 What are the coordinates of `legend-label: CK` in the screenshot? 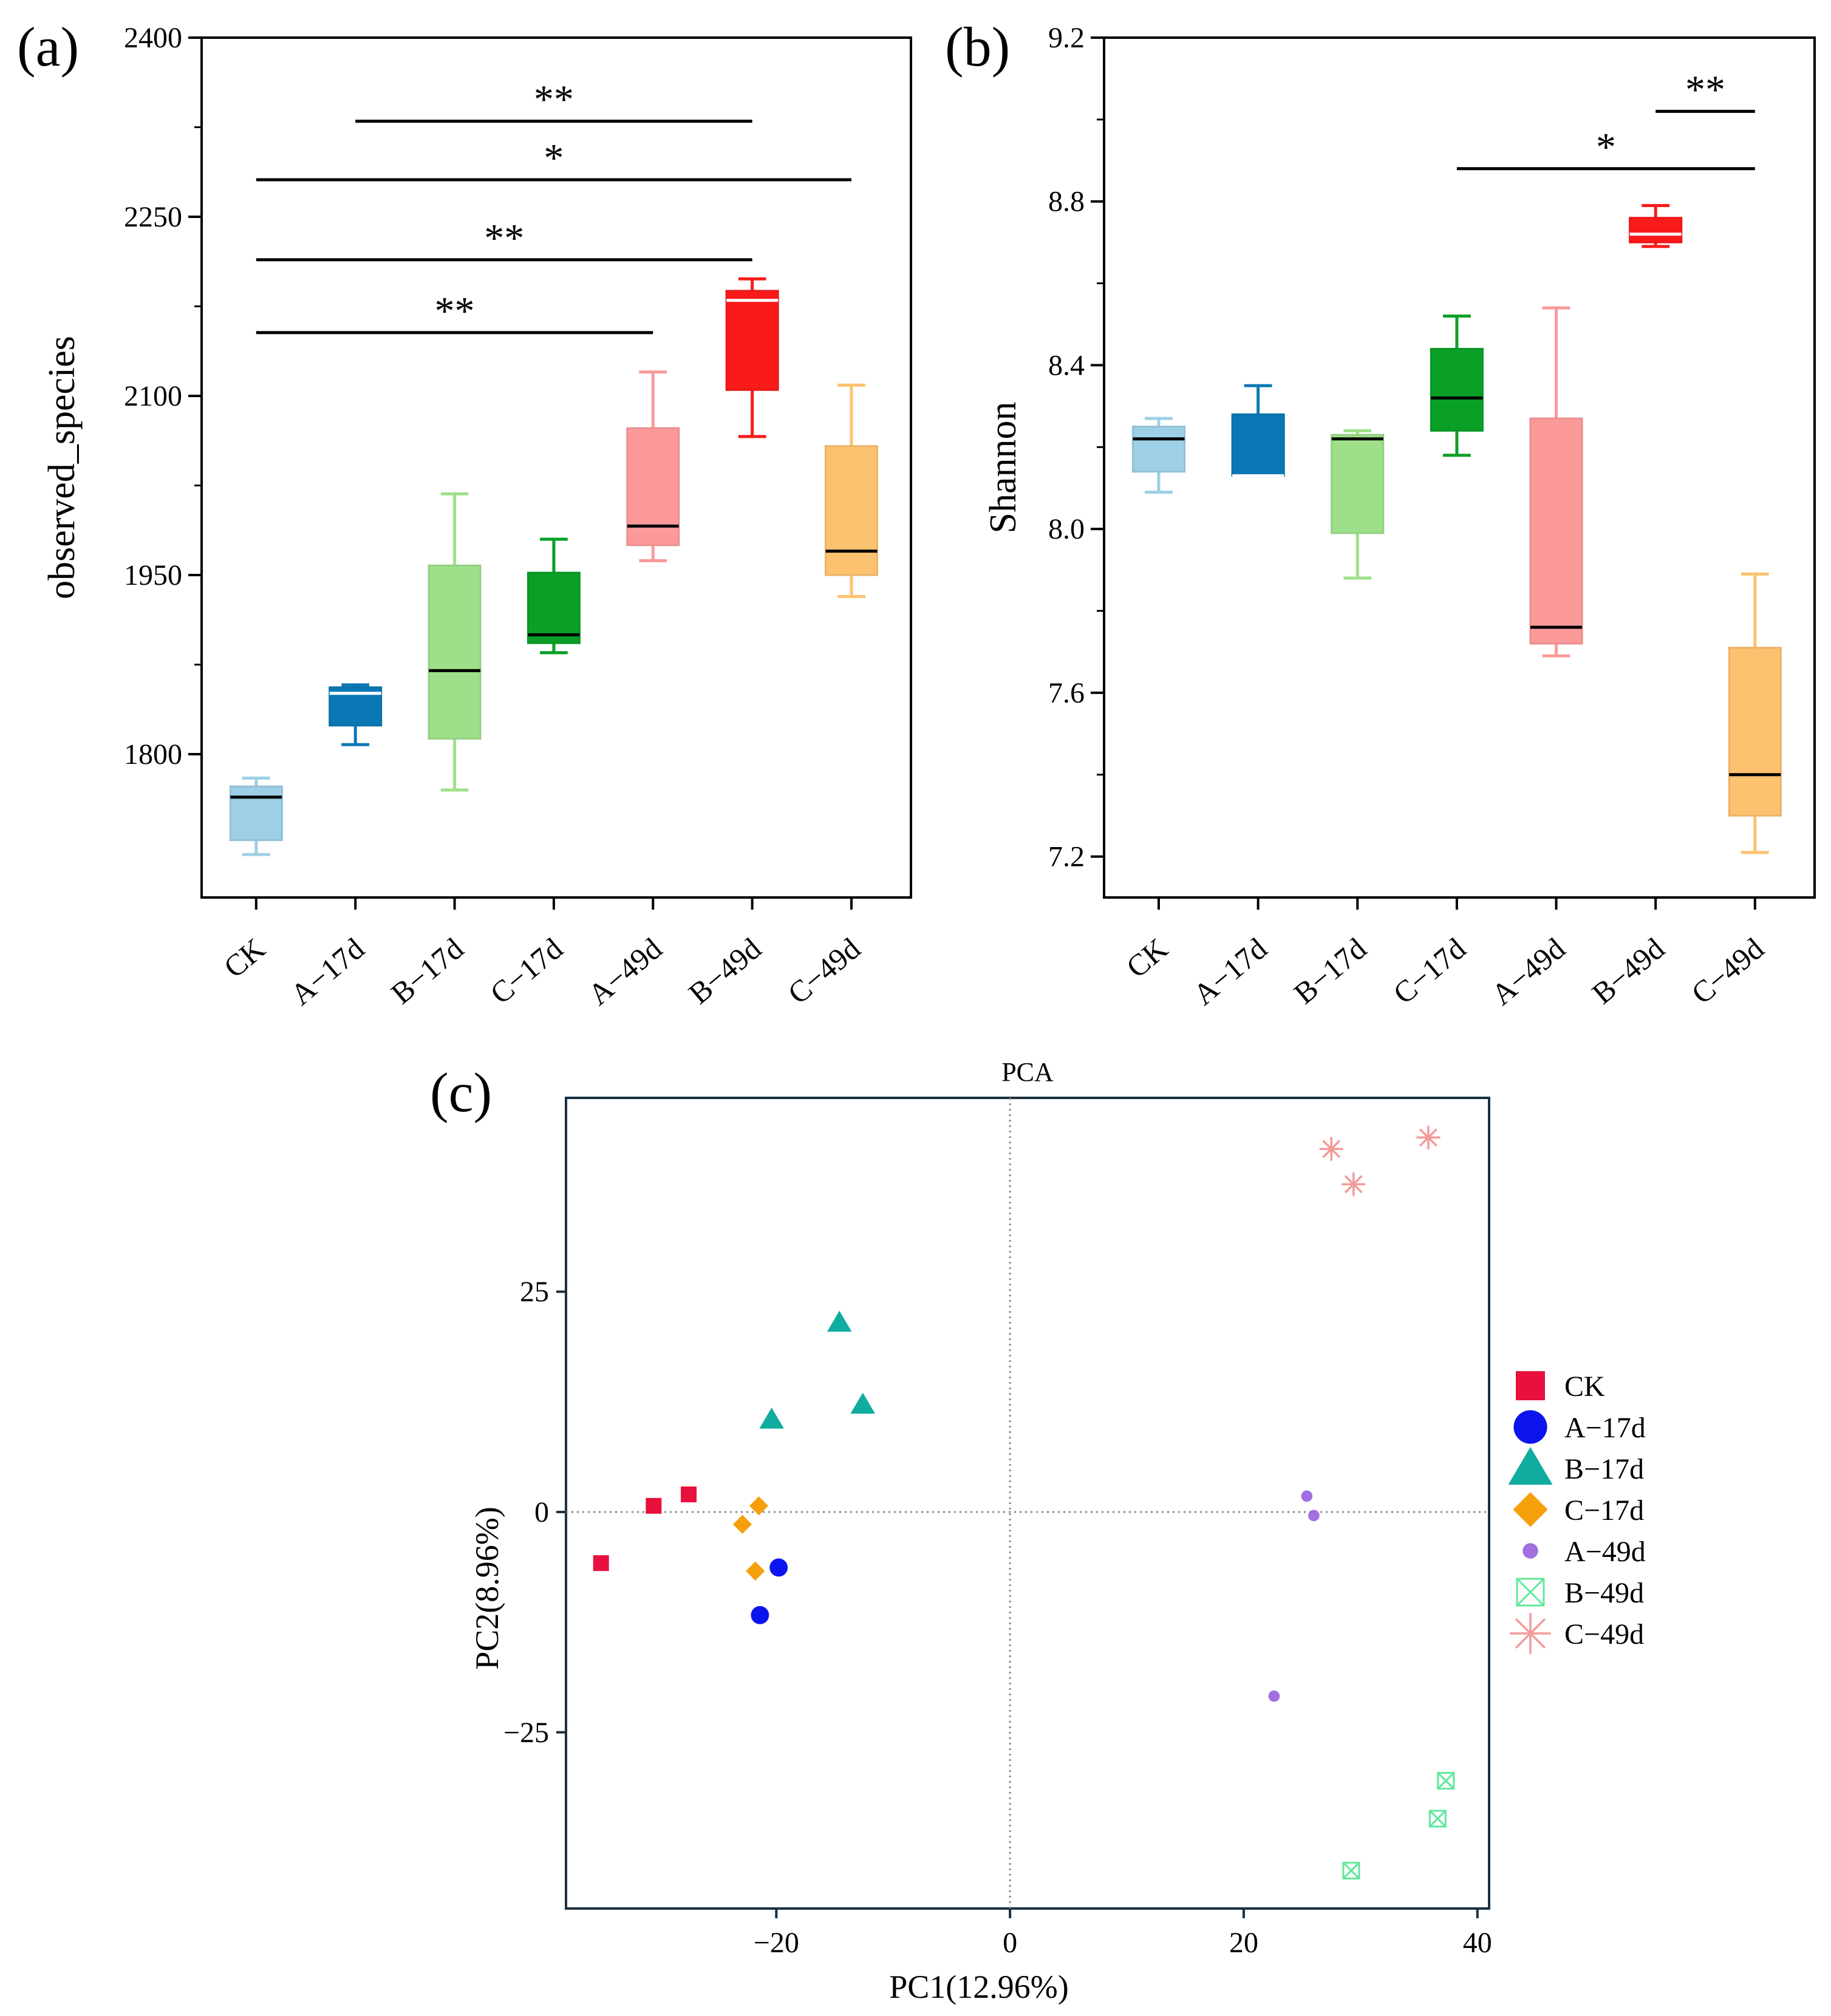 It's located at (1584, 1387).